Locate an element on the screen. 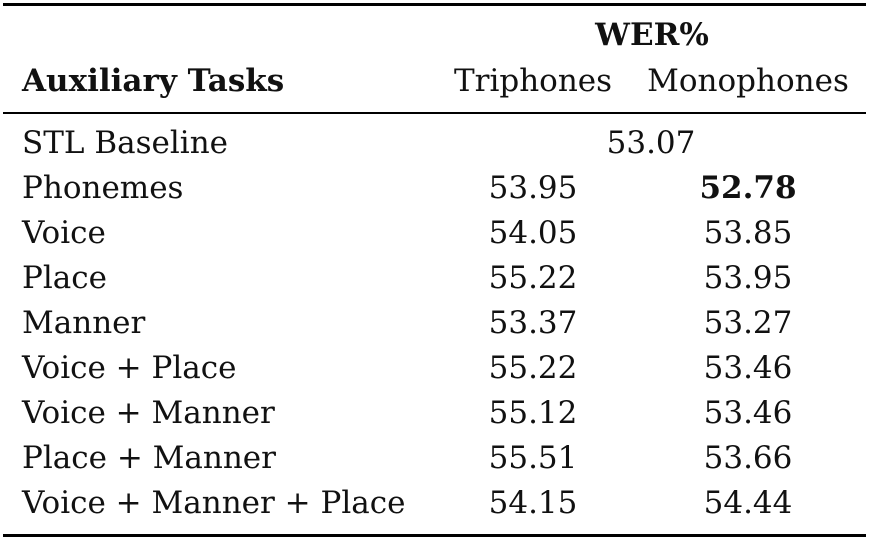  table-row: Voice 54.05 53.85 is located at coordinates (434, 235).